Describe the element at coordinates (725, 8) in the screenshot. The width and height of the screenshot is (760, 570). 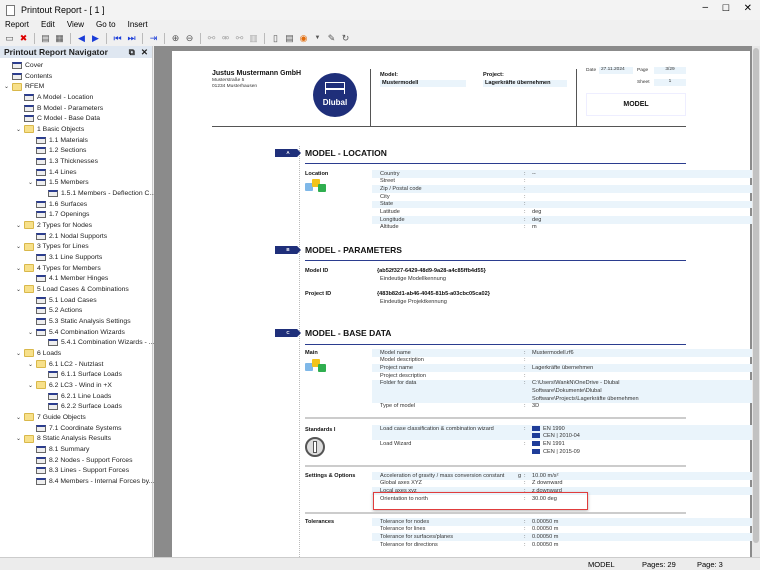
I see `maximize-icon: ☐` at that location.